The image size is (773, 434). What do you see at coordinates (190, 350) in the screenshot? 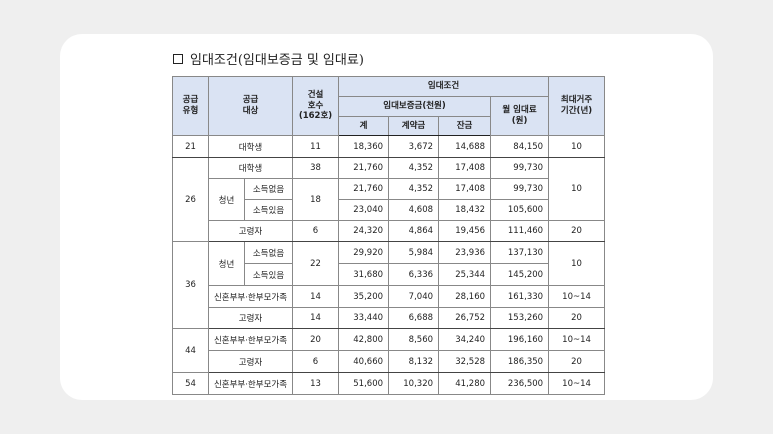
I see `cell-type: 44` at bounding box center [190, 350].